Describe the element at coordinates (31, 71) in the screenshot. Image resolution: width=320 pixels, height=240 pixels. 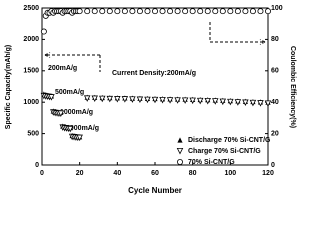
I see `y-tick-label: 1500` at that location.